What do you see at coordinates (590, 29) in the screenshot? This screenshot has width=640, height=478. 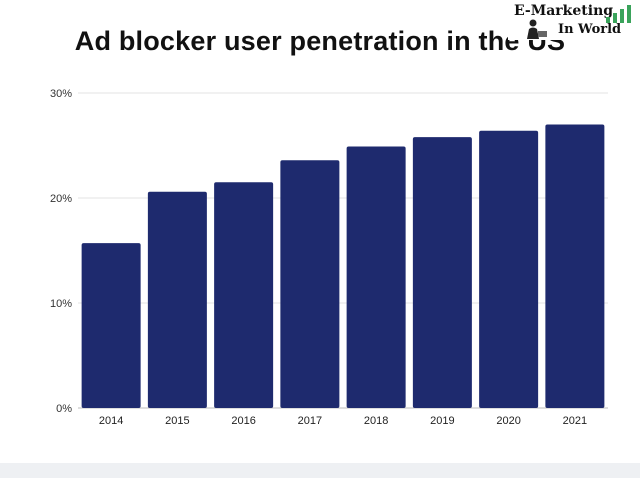 I see `logo-text-line2: In World` at bounding box center [590, 29].